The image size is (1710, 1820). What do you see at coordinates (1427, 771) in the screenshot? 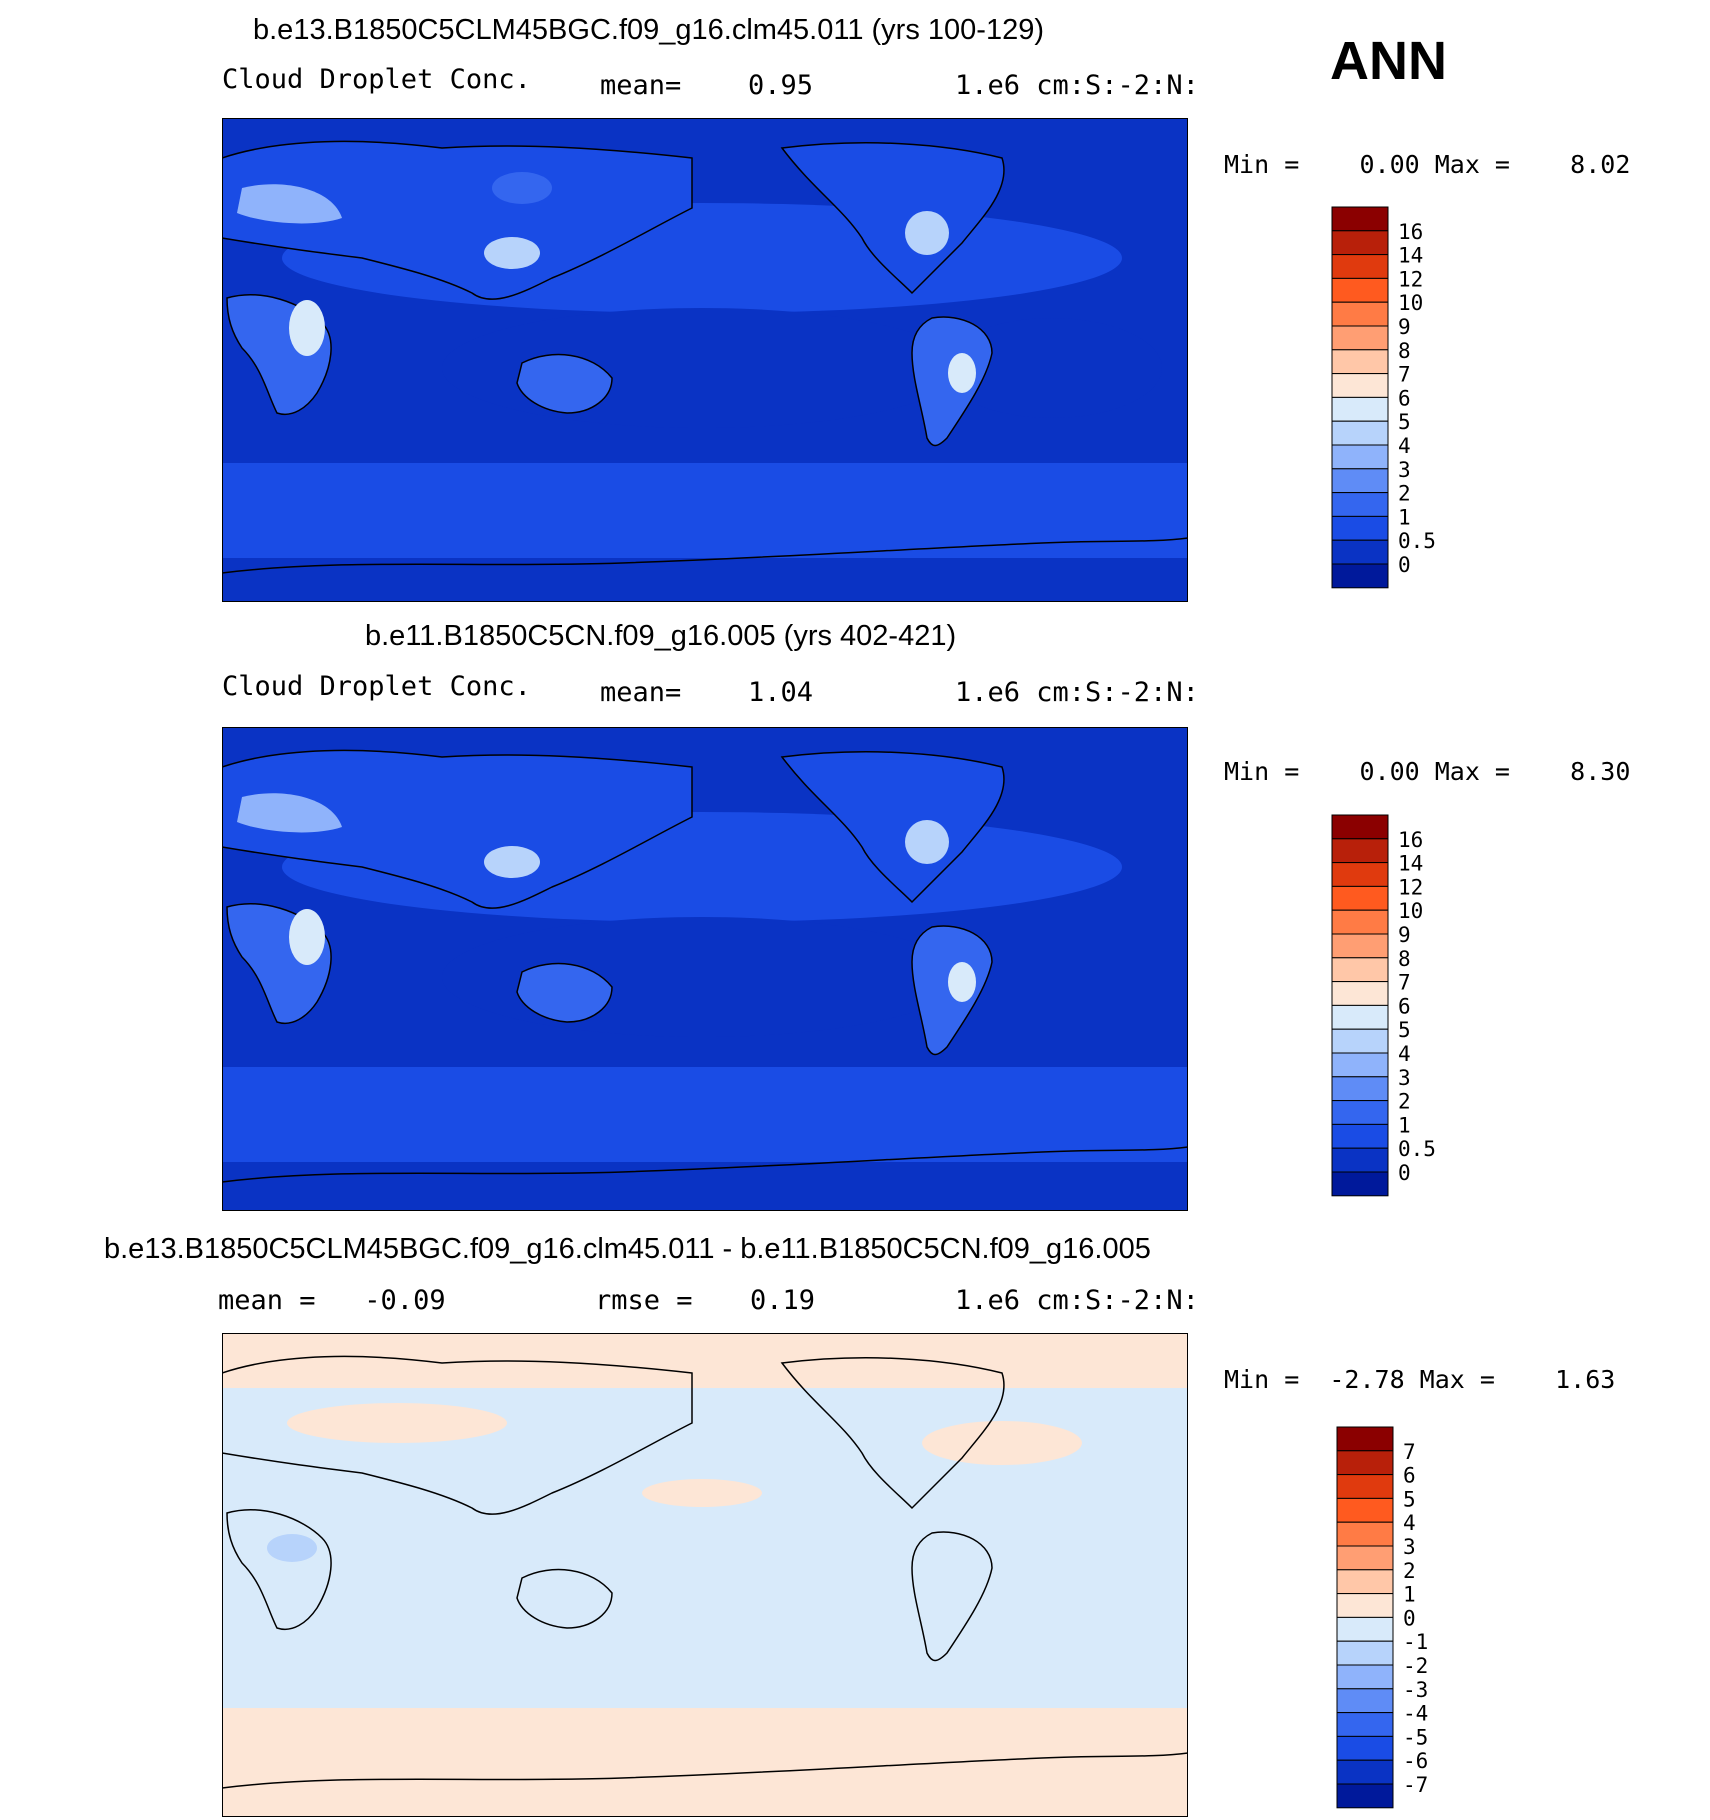
I see `panel2-minmax: Min = 0.00 Max = 8.30` at bounding box center [1427, 771].